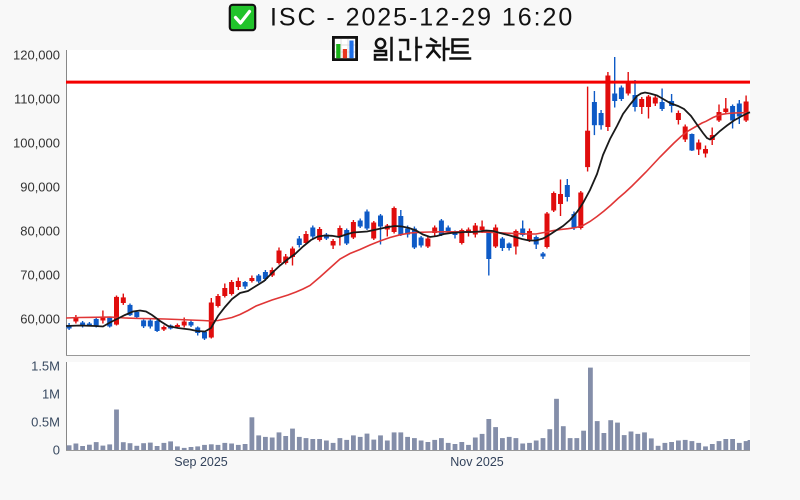 Image resolution: width=800 pixels, height=500 pixels. Describe the element at coordinates (477, 462) in the screenshot. I see `svg-text: Nov 2025` at that location.